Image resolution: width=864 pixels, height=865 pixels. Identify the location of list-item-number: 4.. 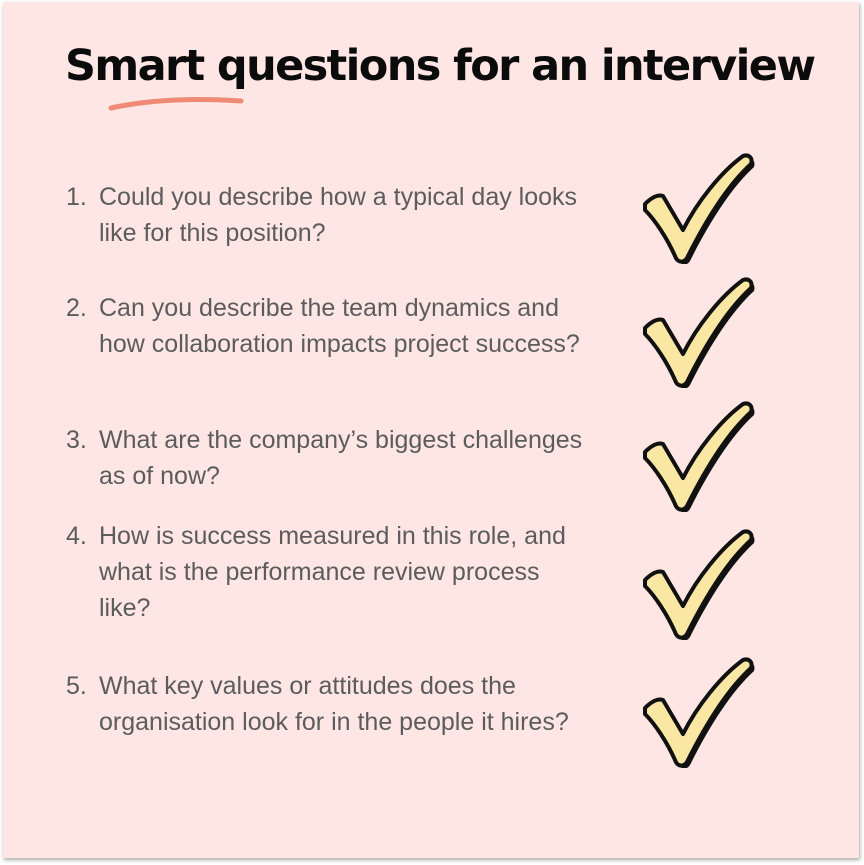
(76, 536).